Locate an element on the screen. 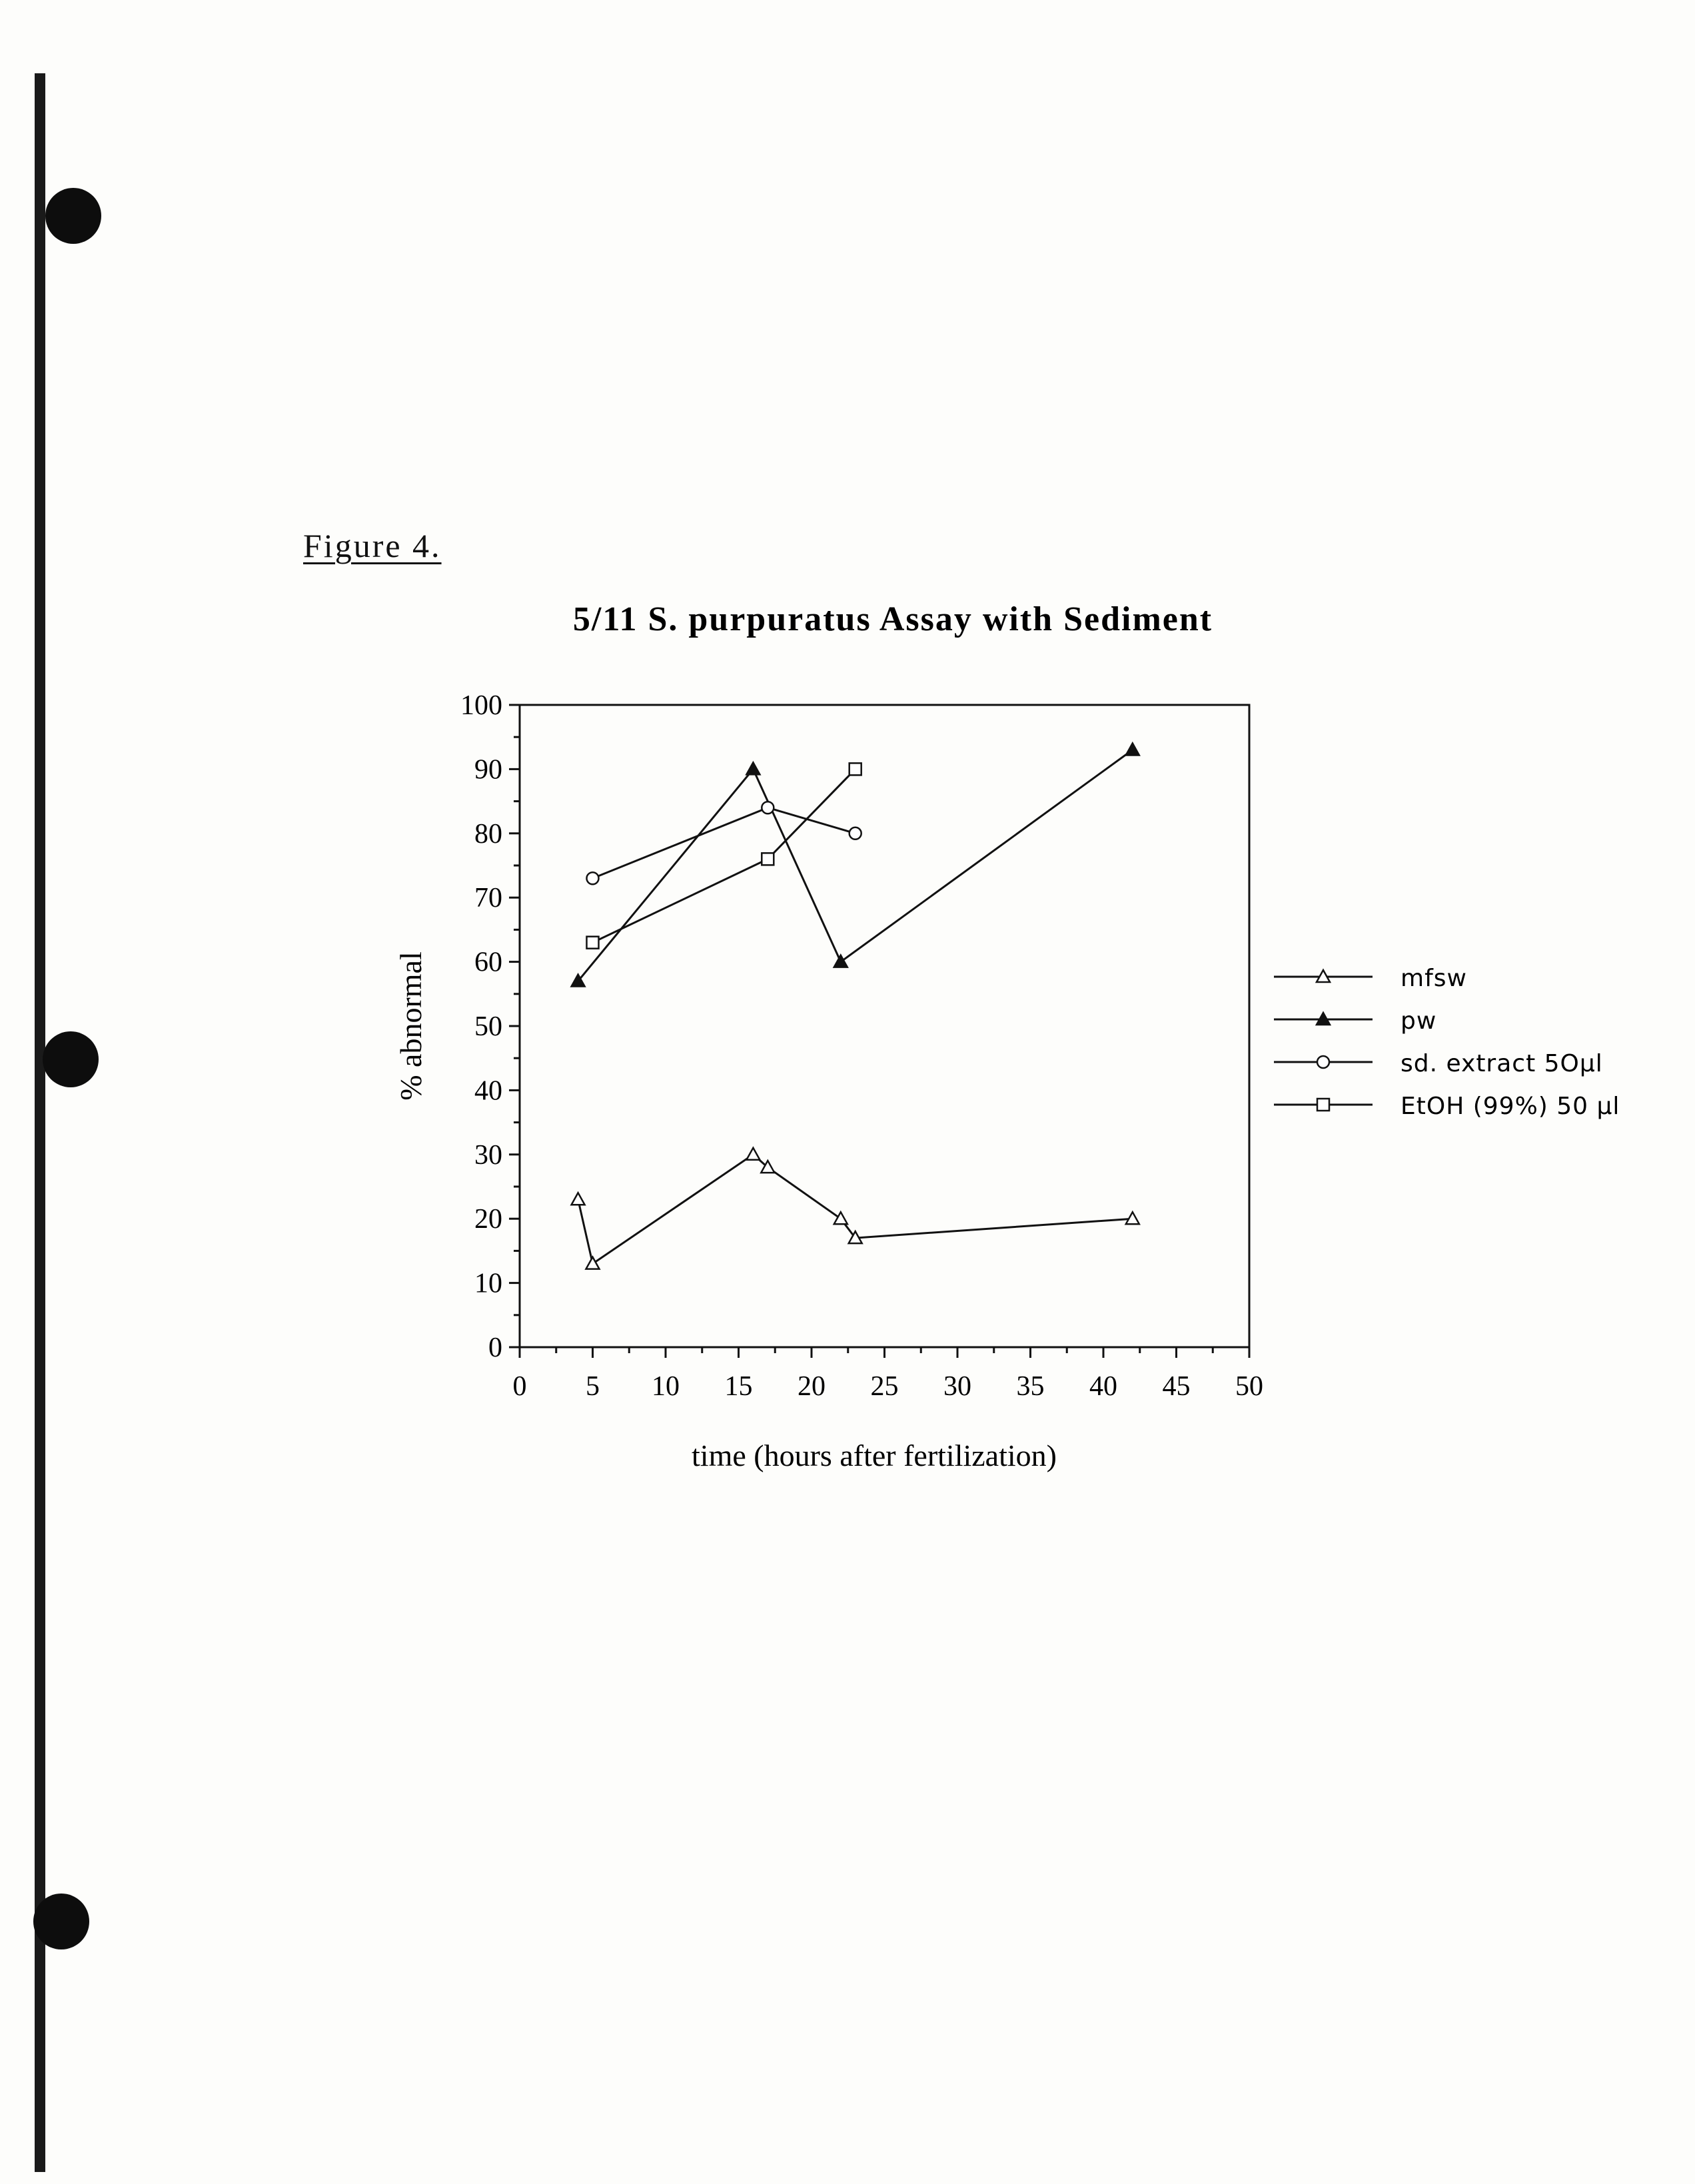 The width and height of the screenshot is (1695, 2184). y-tick-label: 50 is located at coordinates (488, 1026).